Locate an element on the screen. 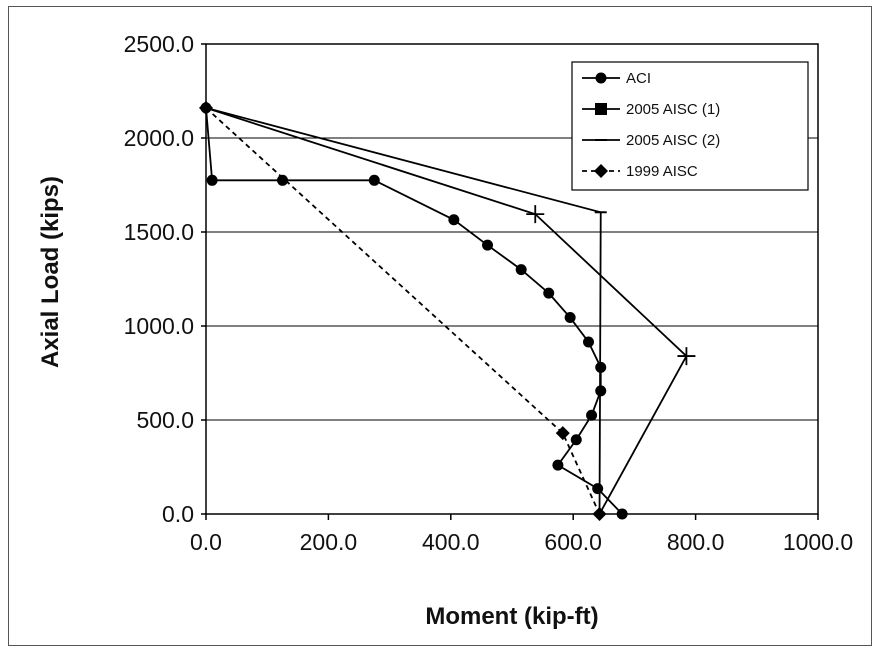  legend-box is located at coordinates (690, 126).